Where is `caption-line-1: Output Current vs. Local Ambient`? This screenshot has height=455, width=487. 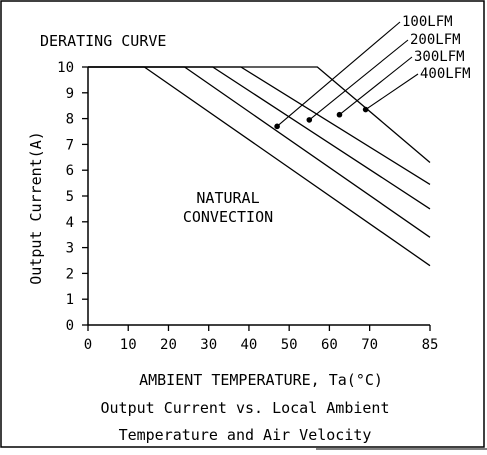
caption-line-1: Output Current vs. Local Ambient is located at coordinates (245, 408).